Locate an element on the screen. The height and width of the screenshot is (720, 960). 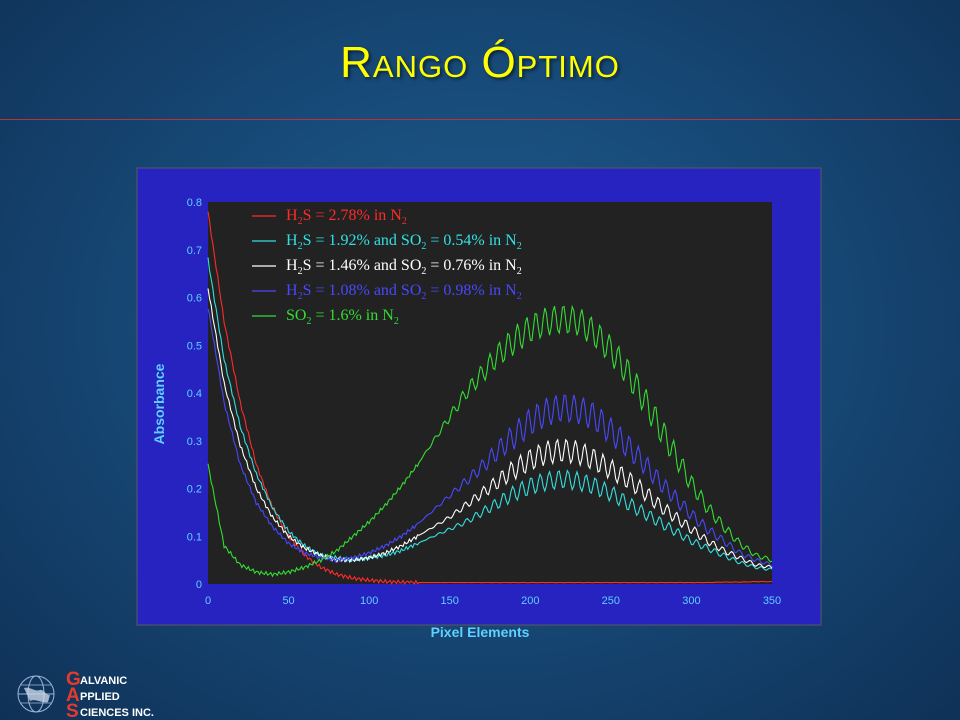
y-tick-label: 0.5 is located at coordinates (194, 346).